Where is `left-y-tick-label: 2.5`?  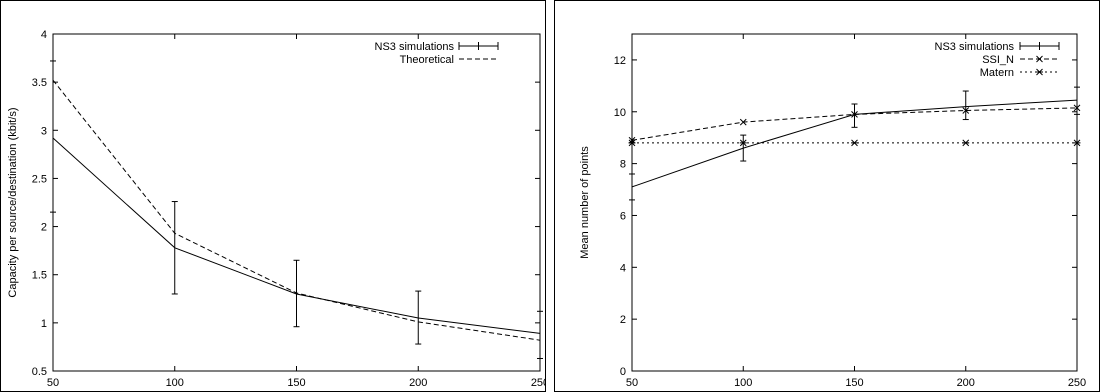
left-y-tick-label: 2.5 is located at coordinates (39, 179).